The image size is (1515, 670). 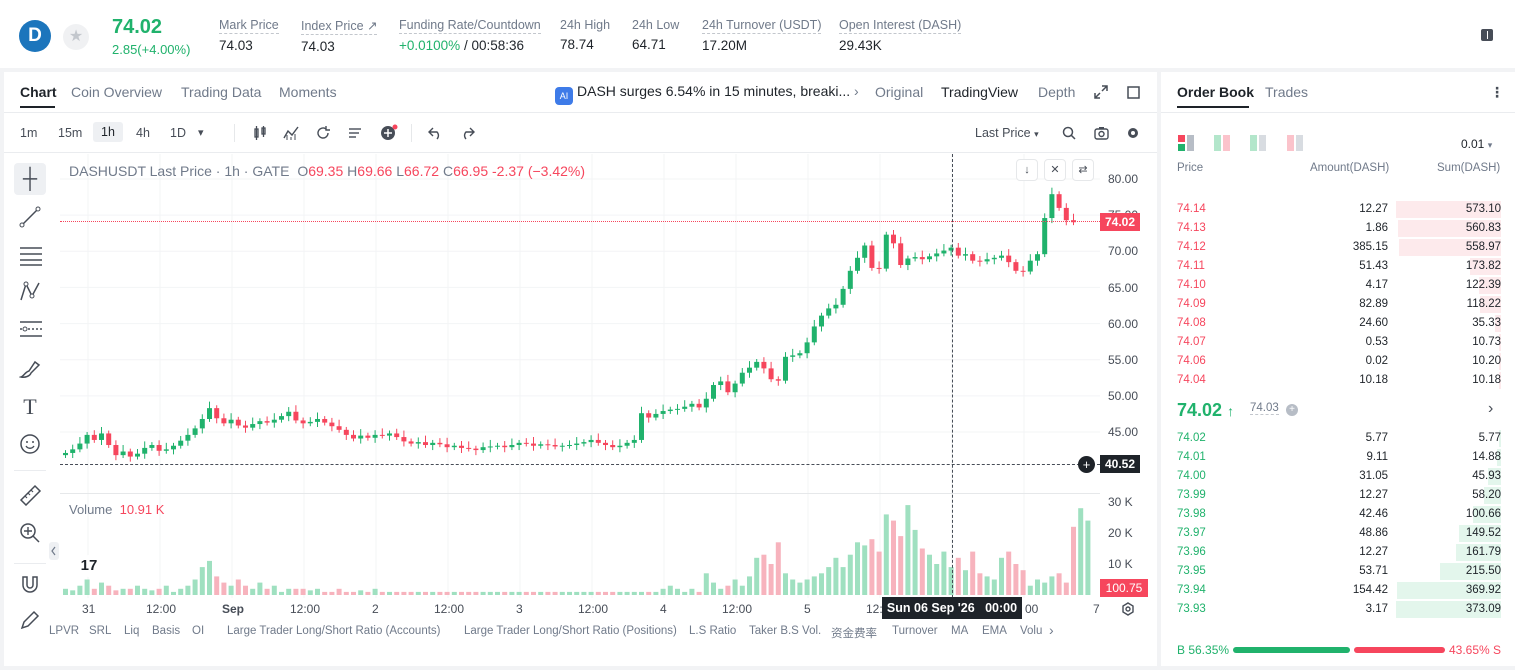 I want to click on ask-row: 74.07 0.53 10.73, so click(x=1339, y=342).